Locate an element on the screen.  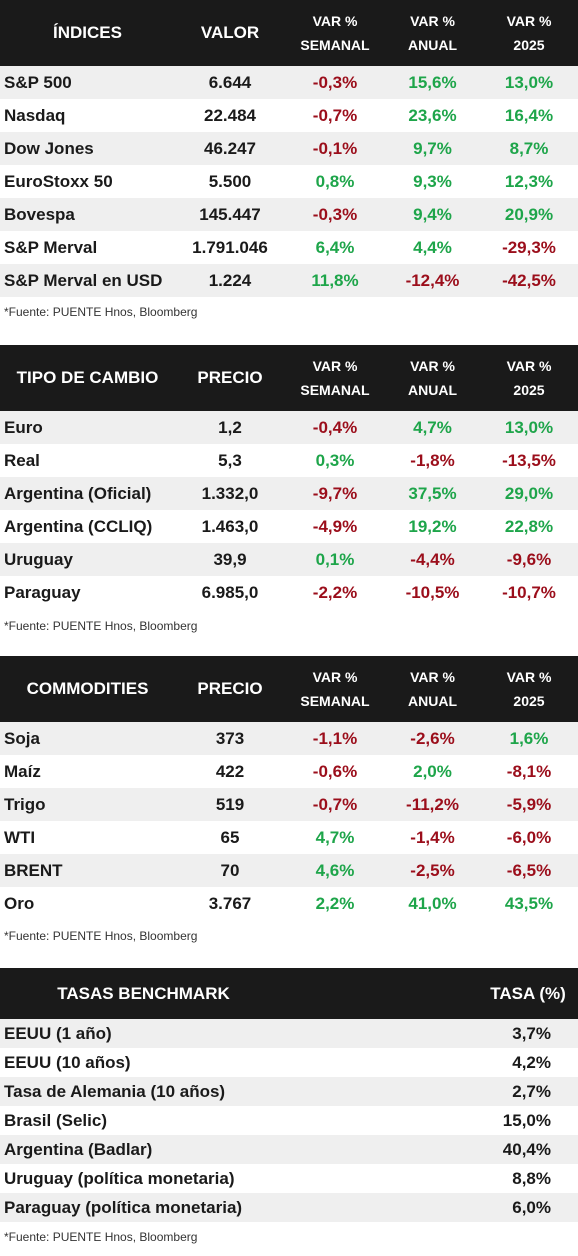
row-ytd-change: 1,6% is located at coordinates (529, 738).